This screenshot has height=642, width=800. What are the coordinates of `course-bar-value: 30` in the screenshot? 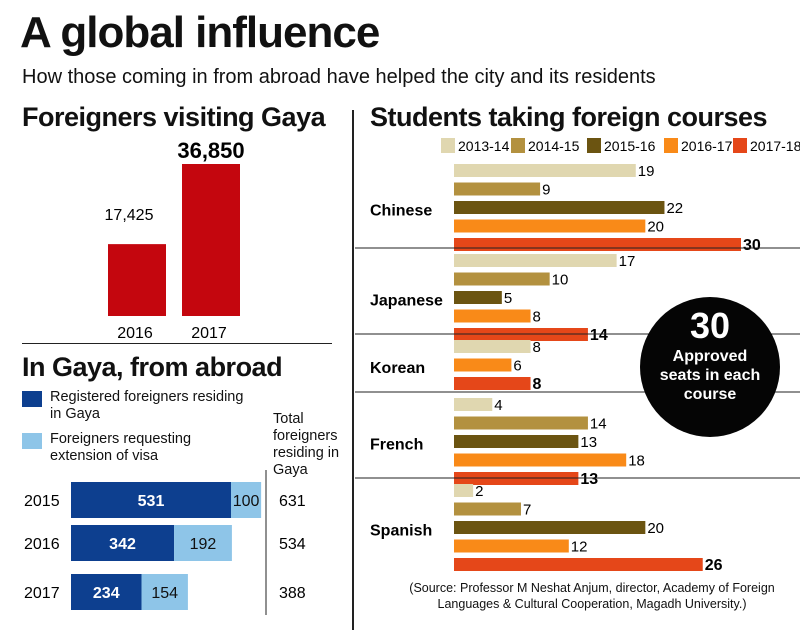 It's located at (752, 245).